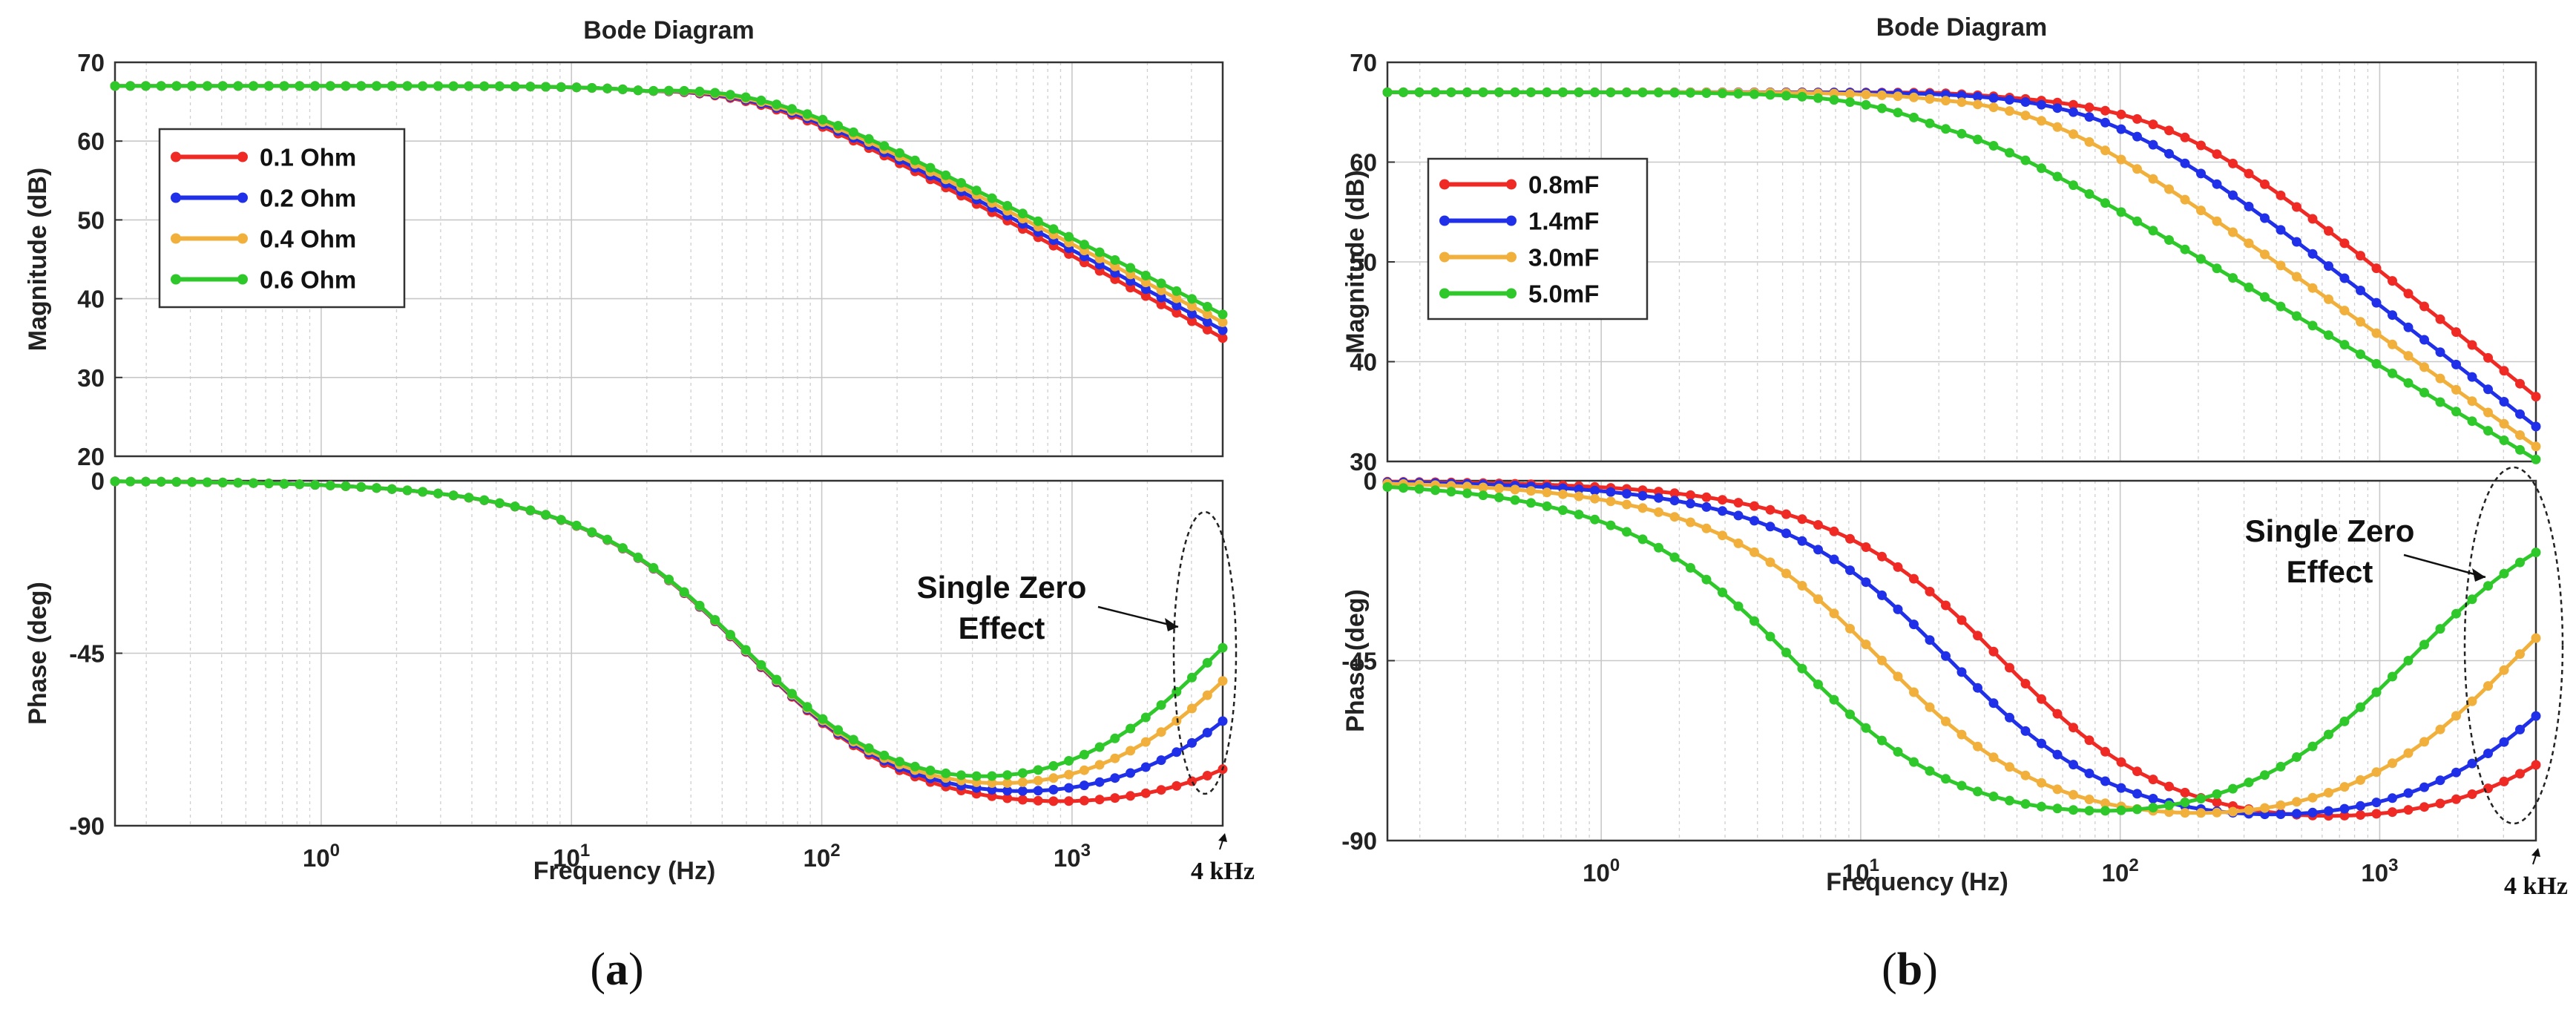 This screenshot has height=1029, width=2576. I want to click on x-tick-exponent: 0, so click(335, 851).